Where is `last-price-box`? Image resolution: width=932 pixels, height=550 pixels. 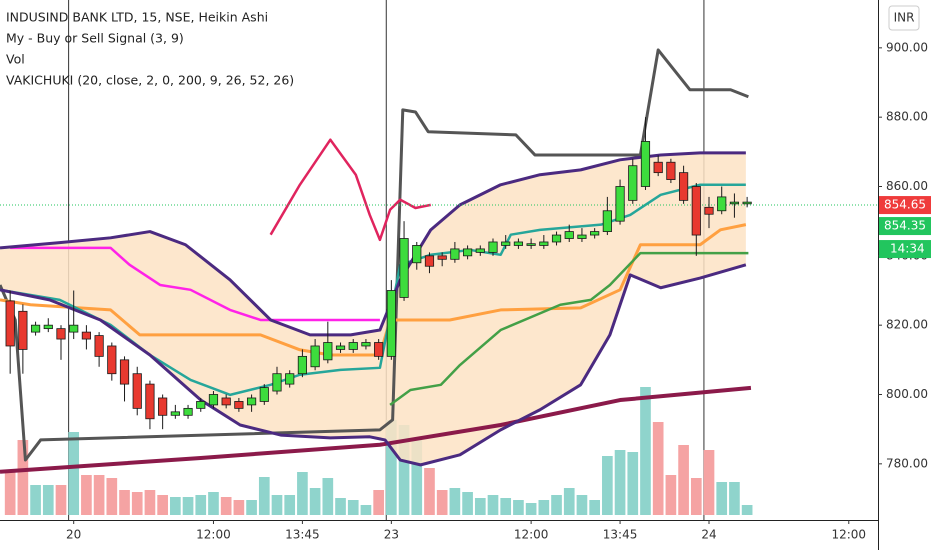
last-price-box is located at coordinates (905, 205).